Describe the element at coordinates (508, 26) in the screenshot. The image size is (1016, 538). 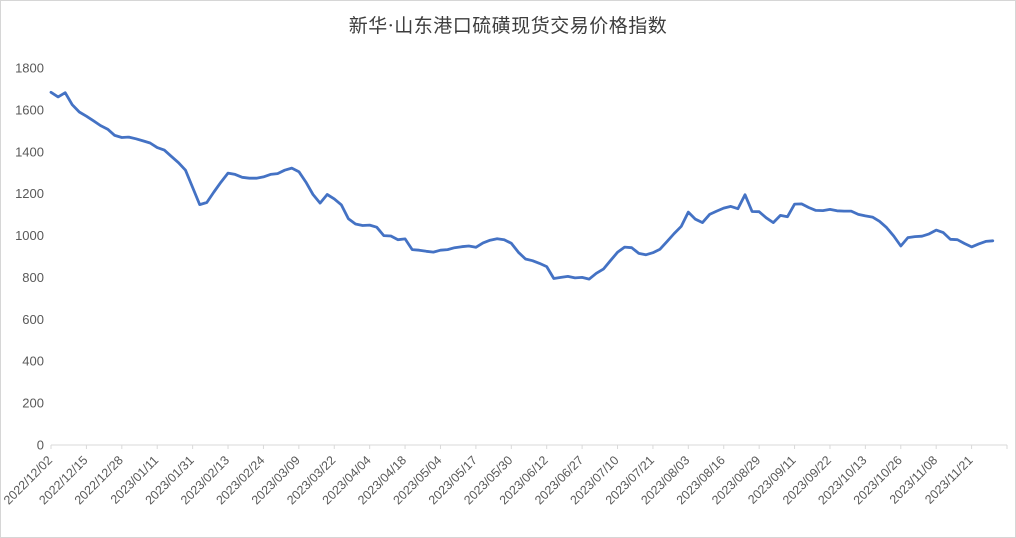
I see `chart-title: 新华·山东港口硫磺现货交易价格指数` at that location.